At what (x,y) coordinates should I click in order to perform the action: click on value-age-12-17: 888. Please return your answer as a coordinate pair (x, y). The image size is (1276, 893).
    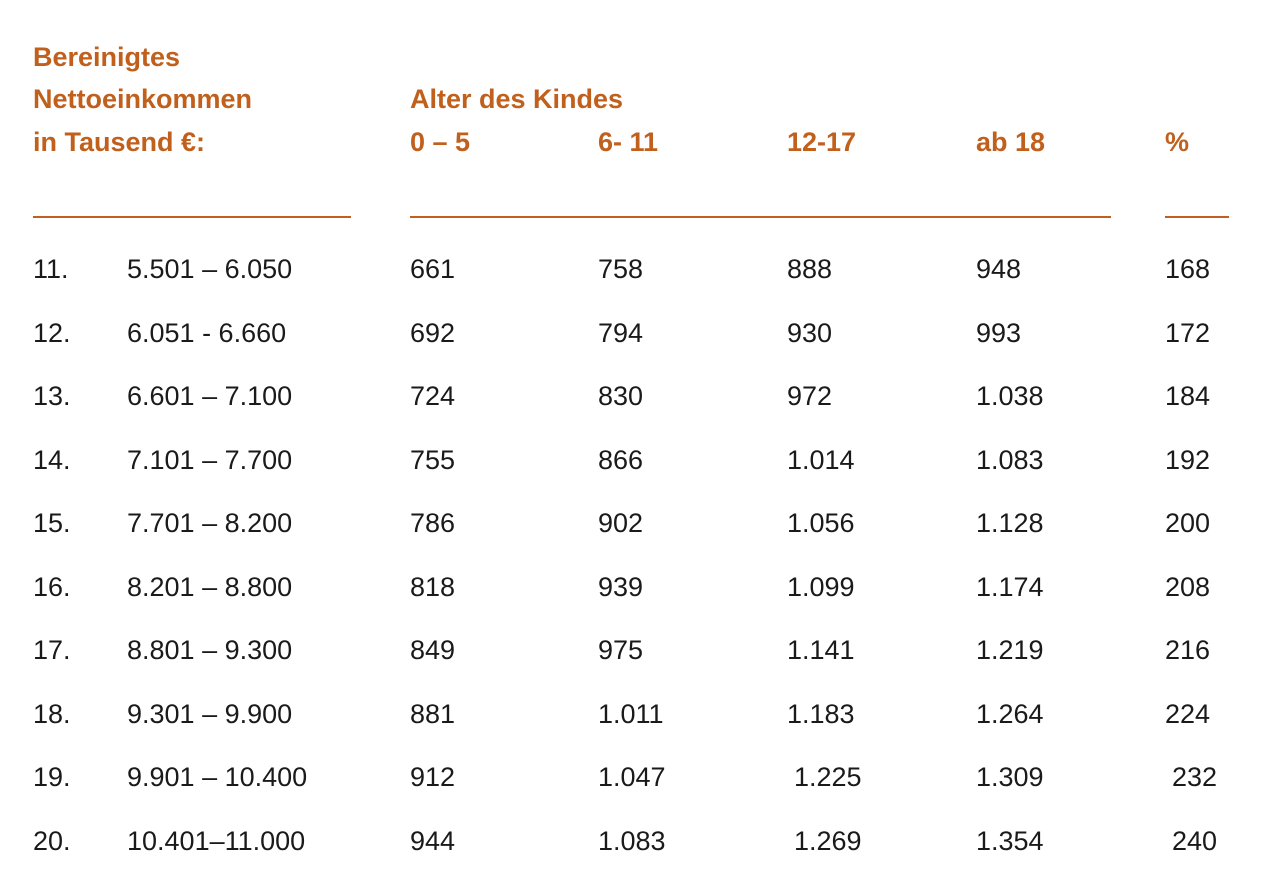
    Looking at the image, I should click on (810, 269).